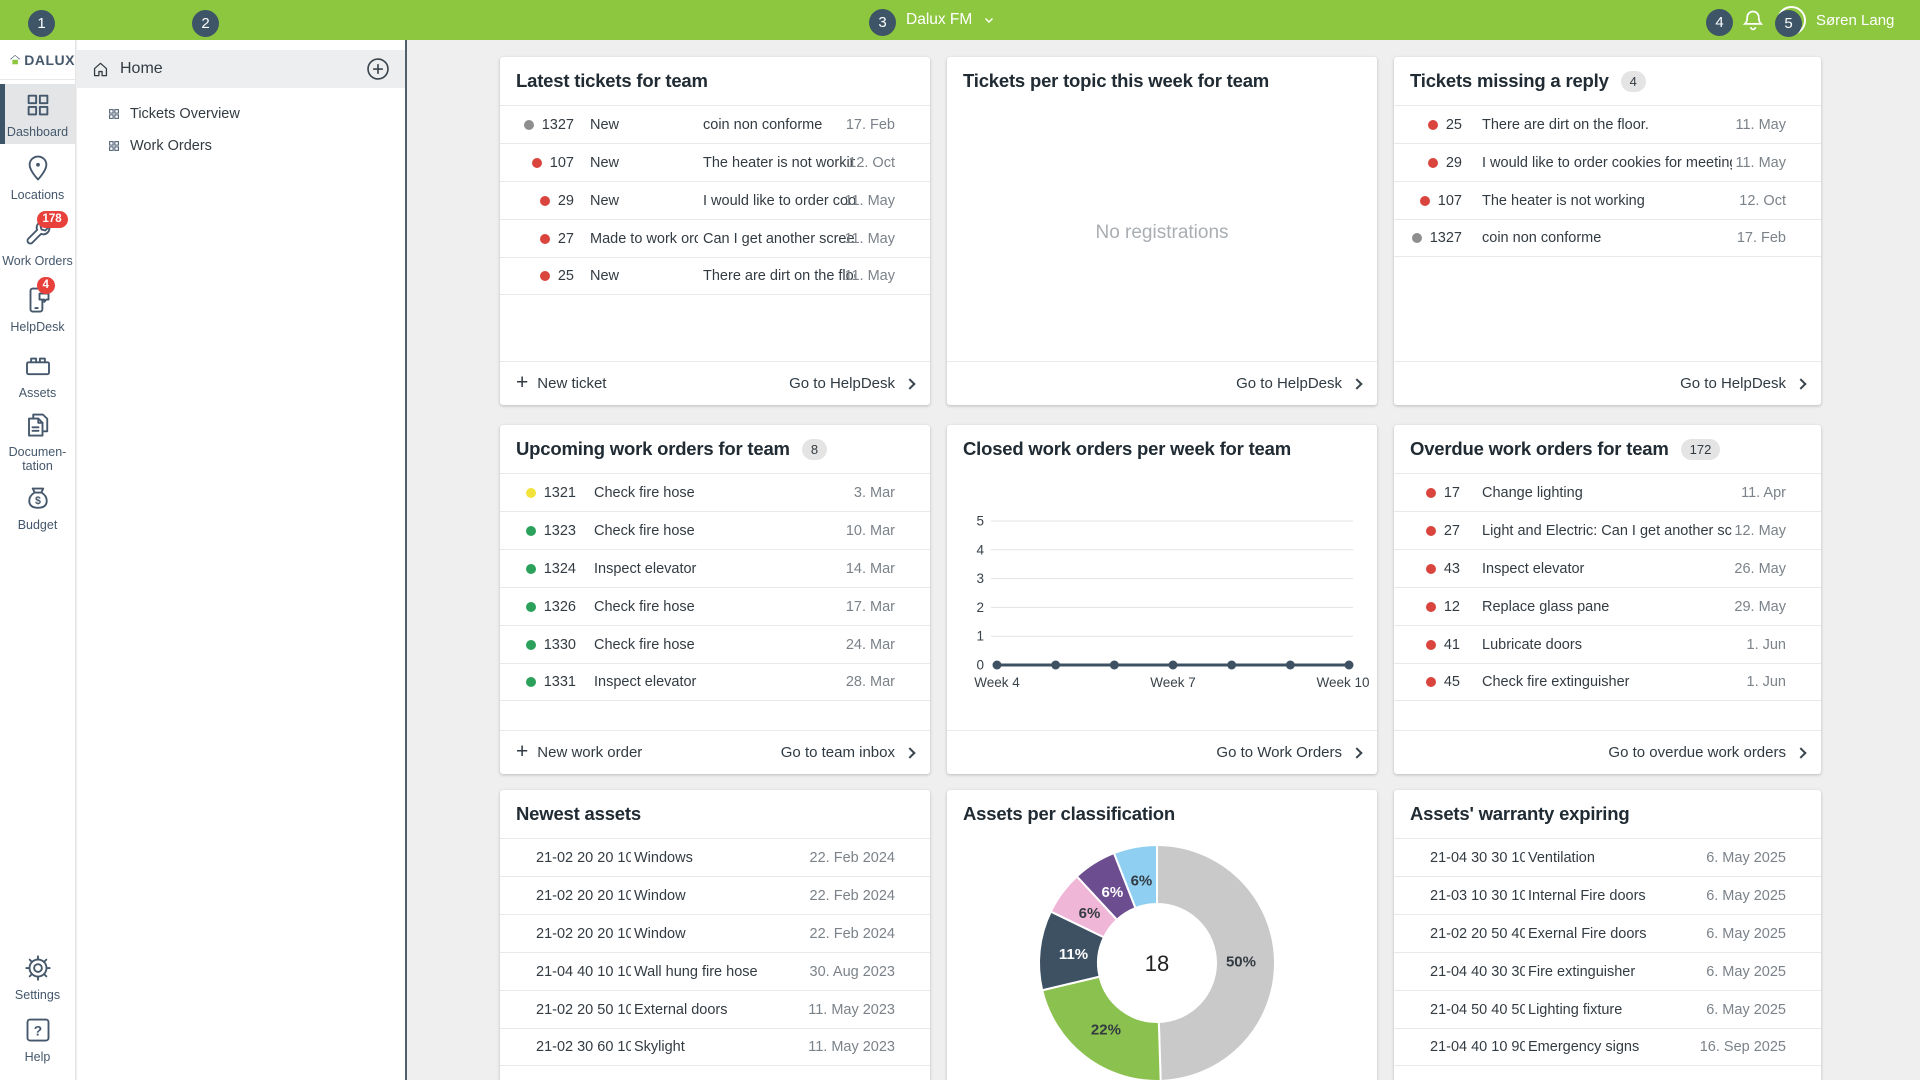 The height and width of the screenshot is (1080, 1920). Describe the element at coordinates (989, 20) in the screenshot. I see `chevron-down-icon` at that location.